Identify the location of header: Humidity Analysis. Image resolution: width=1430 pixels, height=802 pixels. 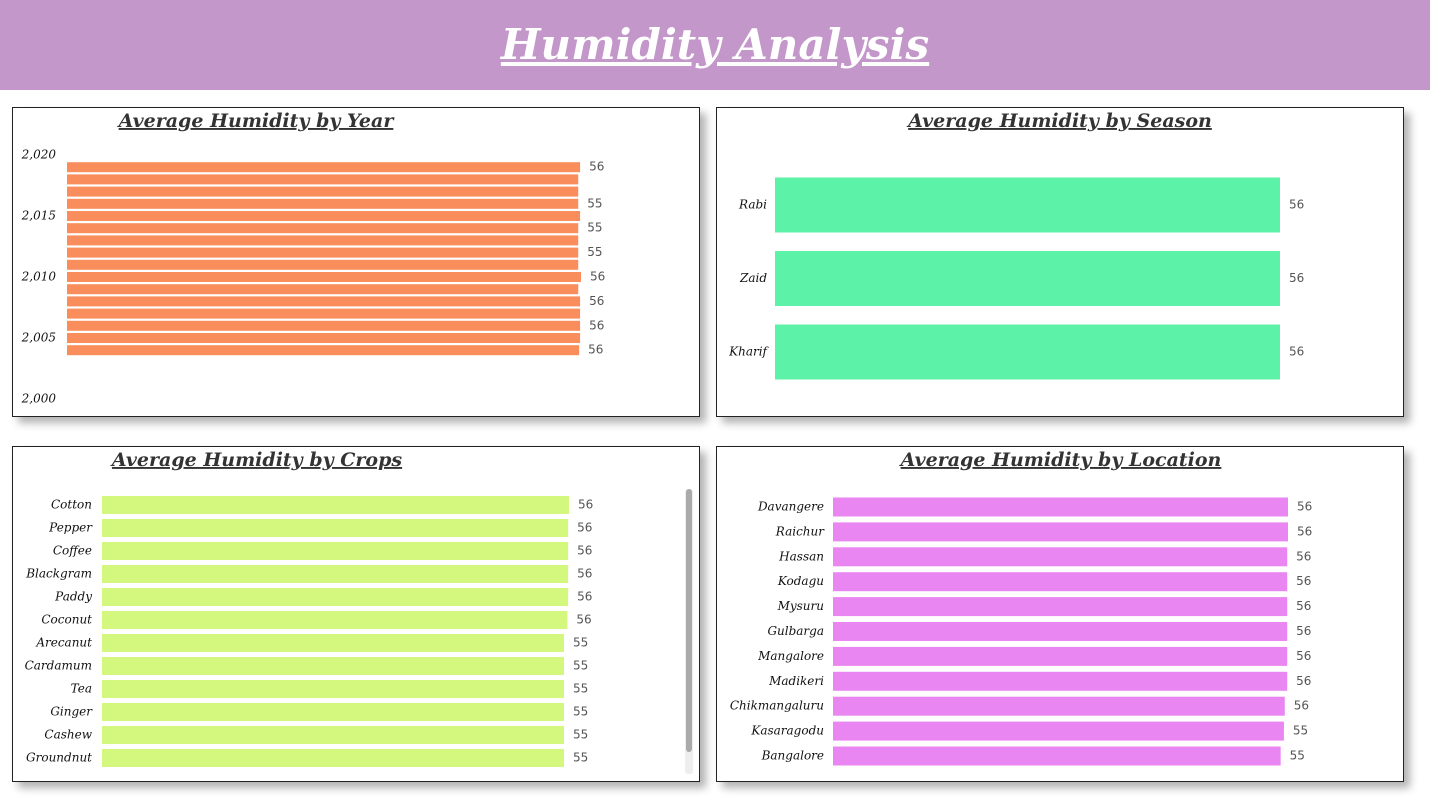
(715, 45).